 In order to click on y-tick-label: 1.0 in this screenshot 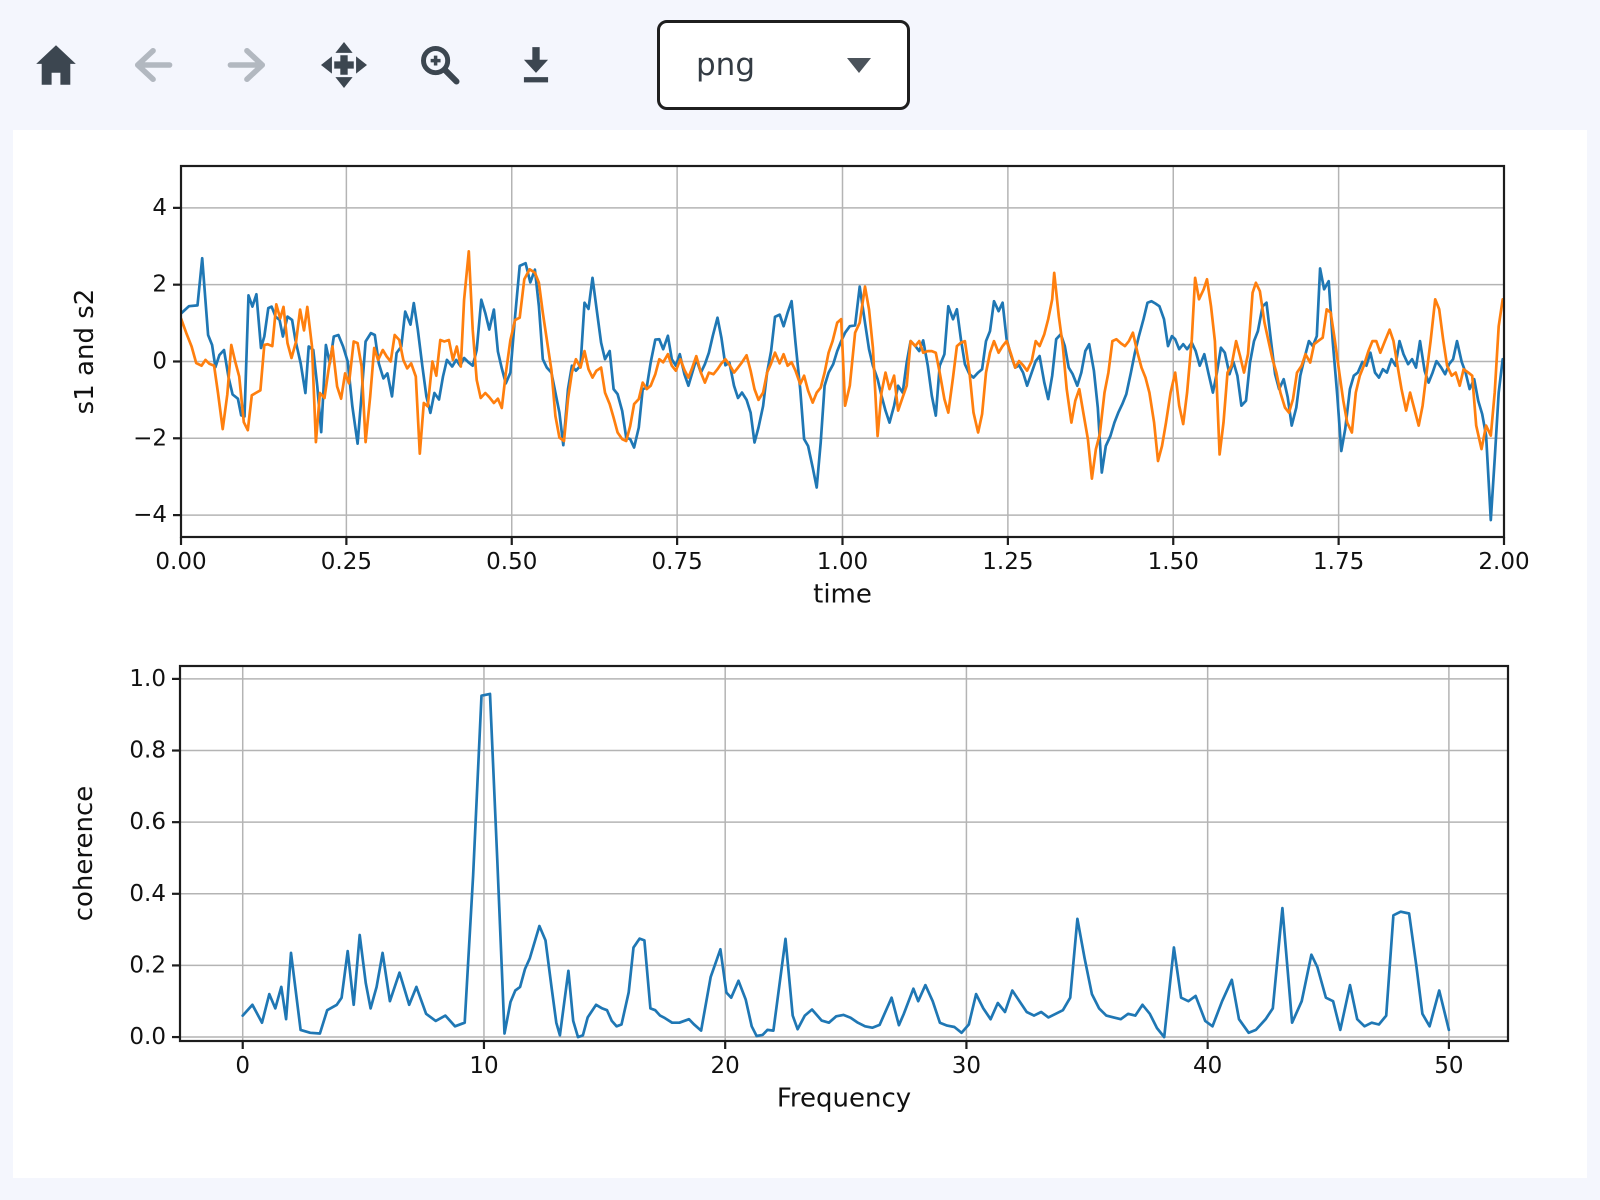, I will do `click(147, 679)`.